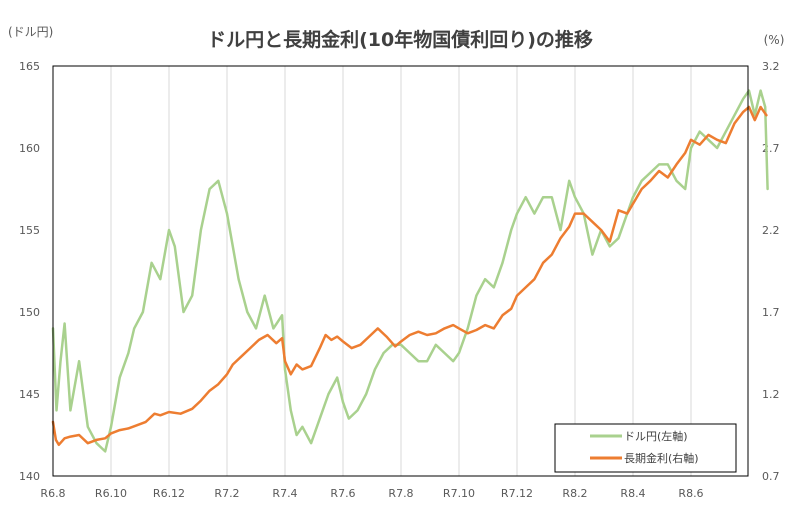 Image resolution: width=800 pixels, height=512 pixels. I want to click on right-y-tick-label: 3.2, so click(771, 66).